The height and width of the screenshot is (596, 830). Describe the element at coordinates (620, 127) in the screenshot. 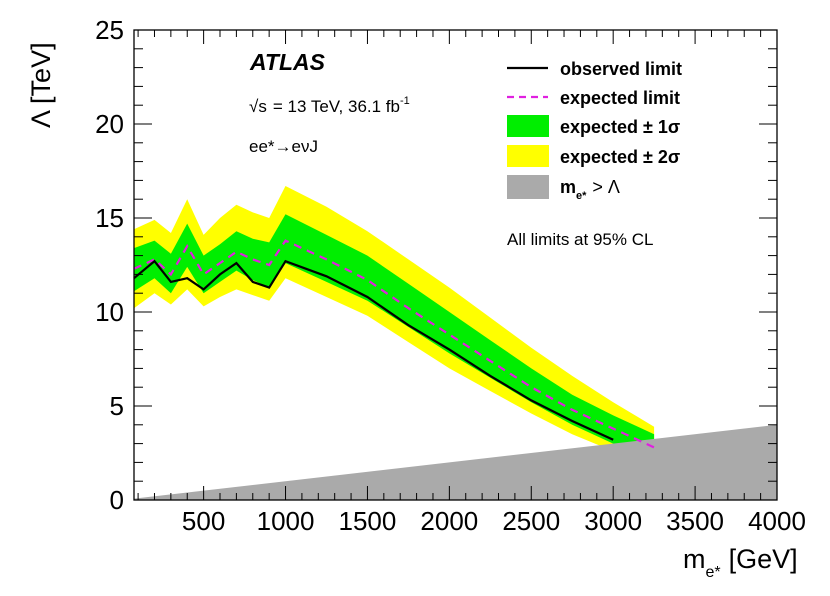

I see `legend-one-sigma-label: expected ± 1σ` at that location.